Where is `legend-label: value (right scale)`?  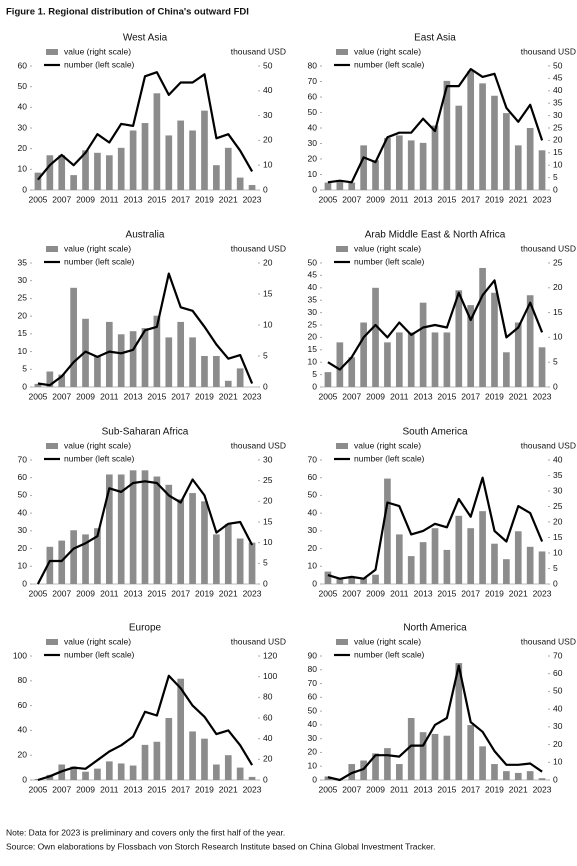 legend-label: value (right scale) is located at coordinates (387, 641).